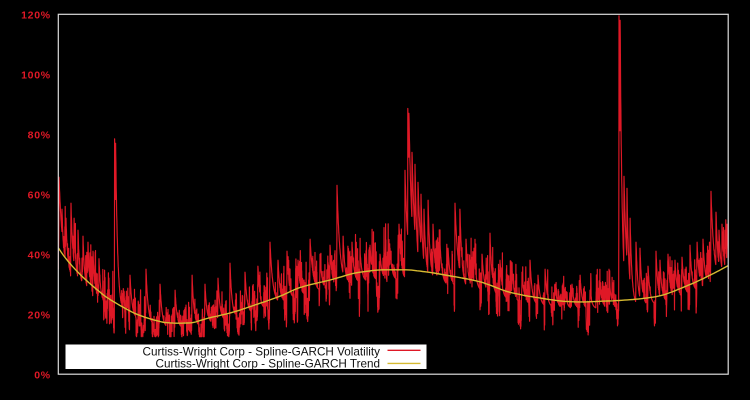  I want to click on svg-text:Curtiss-Wright Corp - Spline-G: Curtiss-Wright Corp - Spline-GARCH Trend, so click(268, 364).